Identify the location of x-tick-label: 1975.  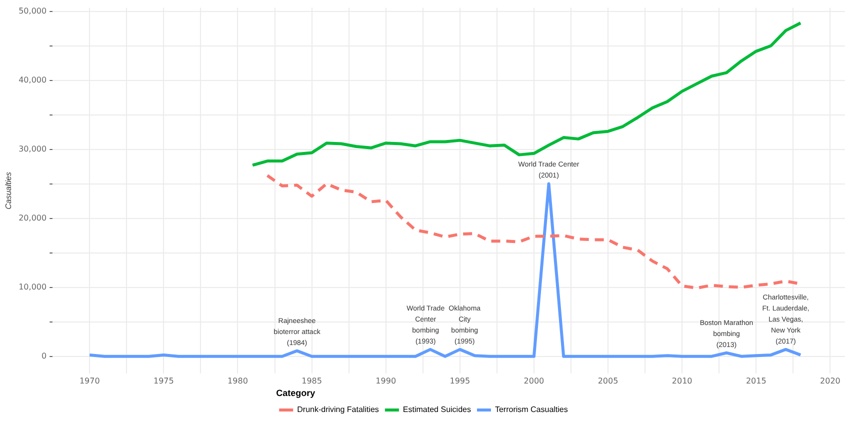
(164, 381).